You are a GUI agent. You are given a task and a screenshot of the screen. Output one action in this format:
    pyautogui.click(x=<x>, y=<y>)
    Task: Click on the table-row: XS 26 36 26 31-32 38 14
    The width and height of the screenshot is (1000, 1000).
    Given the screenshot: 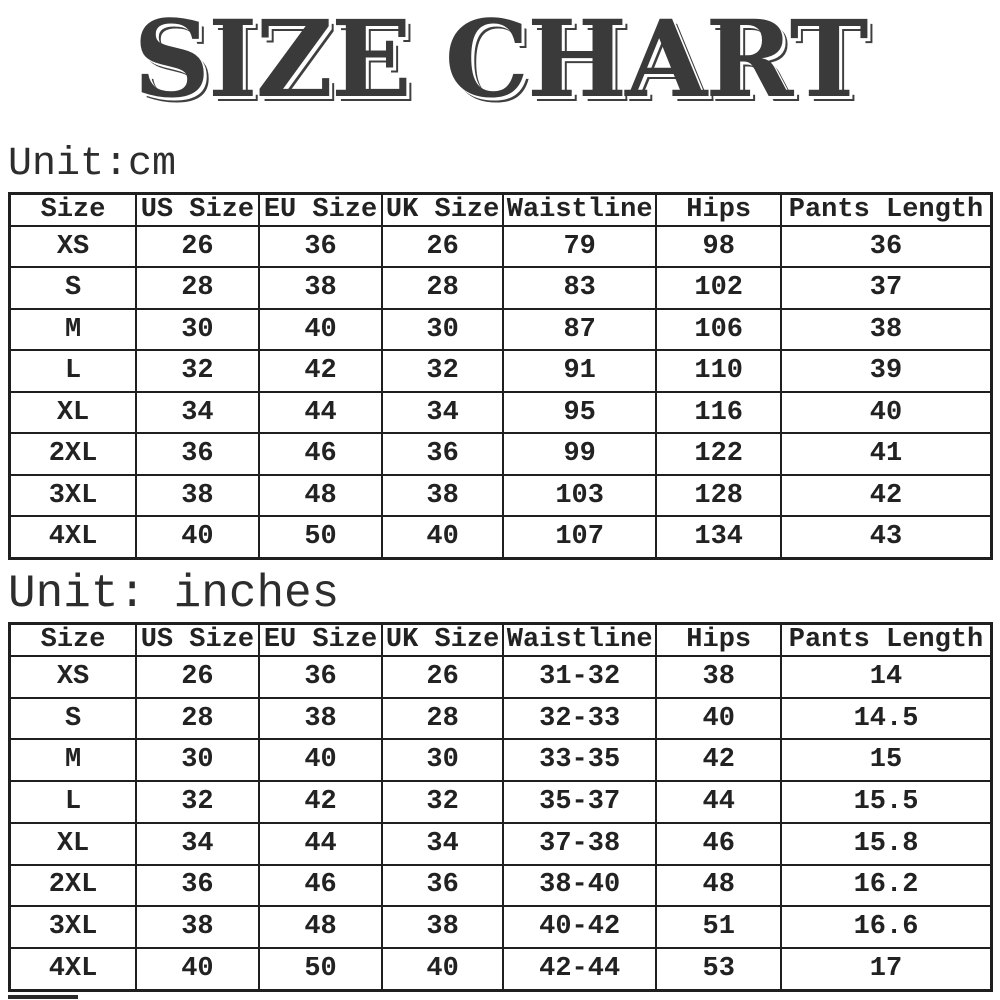 What is the action you would take?
    pyautogui.click(x=500, y=677)
    